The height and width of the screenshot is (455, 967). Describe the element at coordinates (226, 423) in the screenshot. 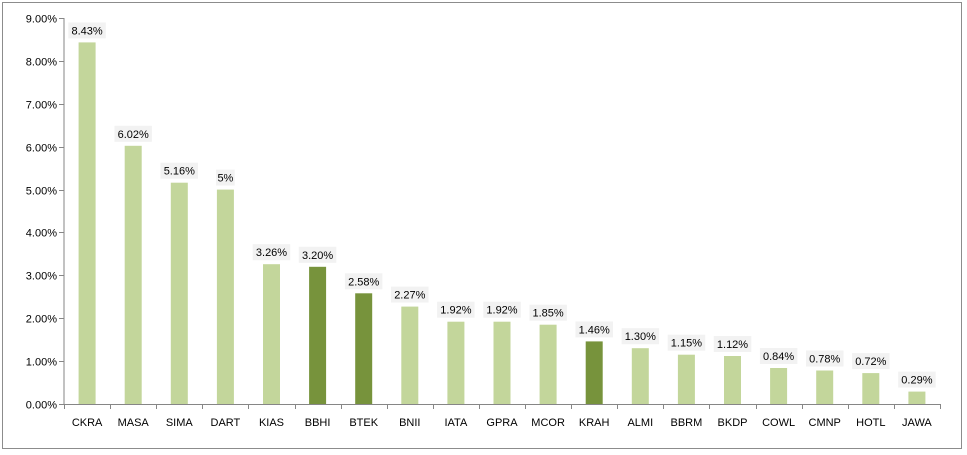

I see `x-tick-label: DART` at that location.